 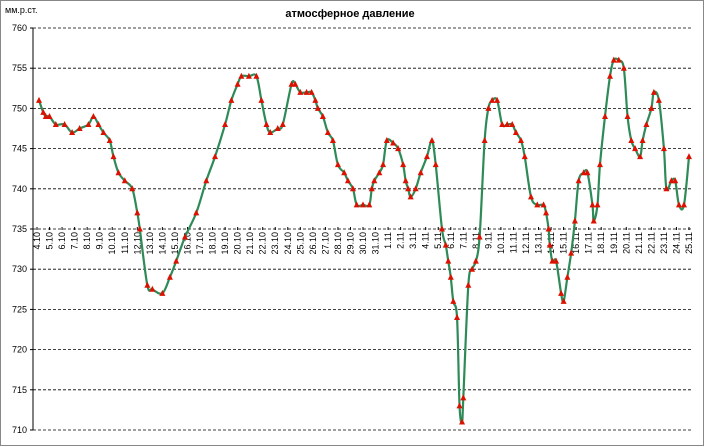 I want to click on x-tick-label: 14.11, so click(x=551, y=243).